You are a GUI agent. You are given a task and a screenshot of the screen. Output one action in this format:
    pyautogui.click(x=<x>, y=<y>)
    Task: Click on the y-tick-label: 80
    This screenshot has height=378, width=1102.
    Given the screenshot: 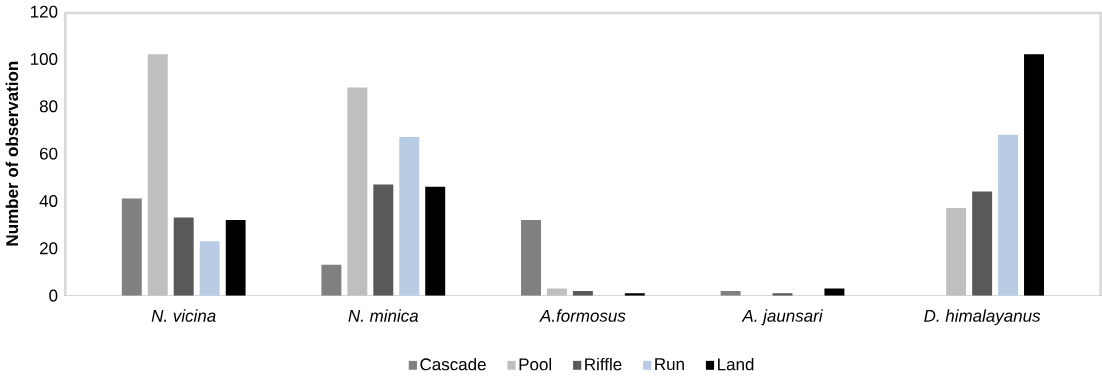 What is the action you would take?
    pyautogui.click(x=48, y=106)
    